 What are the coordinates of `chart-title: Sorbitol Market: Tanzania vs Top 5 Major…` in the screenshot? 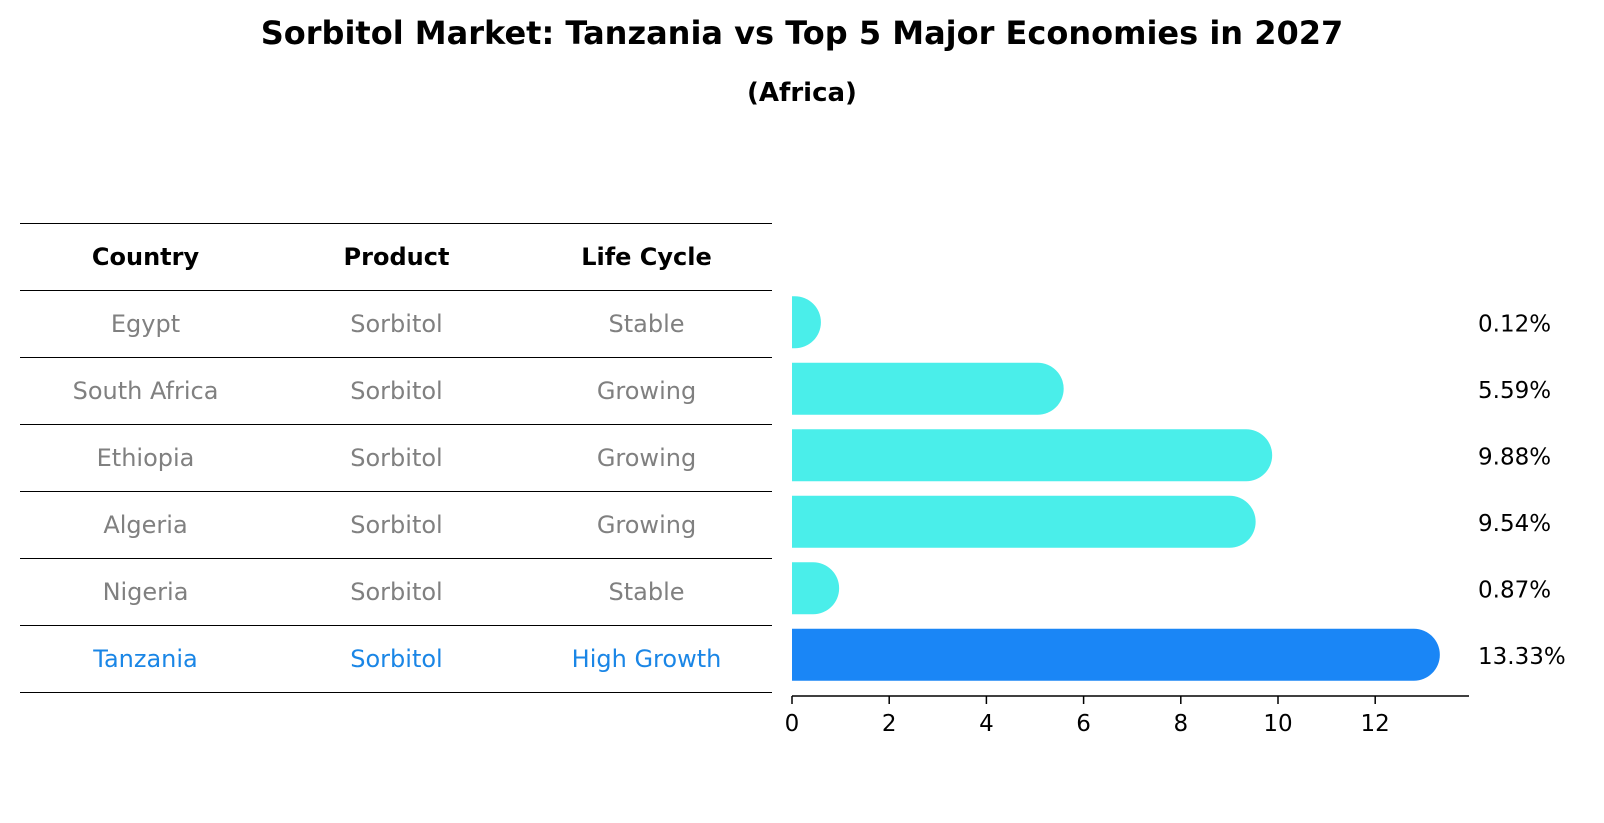 It's located at (802, 33).